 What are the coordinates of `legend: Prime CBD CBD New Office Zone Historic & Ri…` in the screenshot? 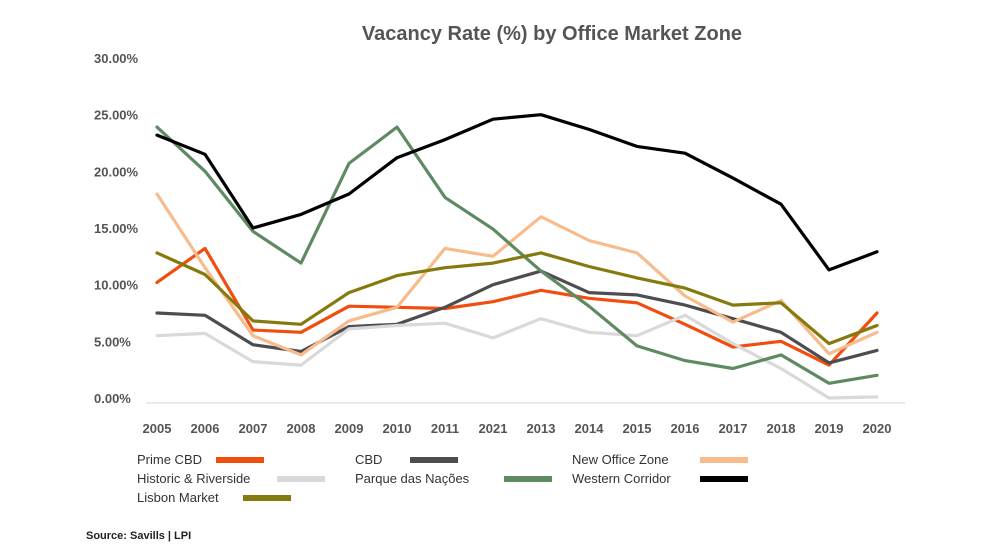 It's located at (442, 478).